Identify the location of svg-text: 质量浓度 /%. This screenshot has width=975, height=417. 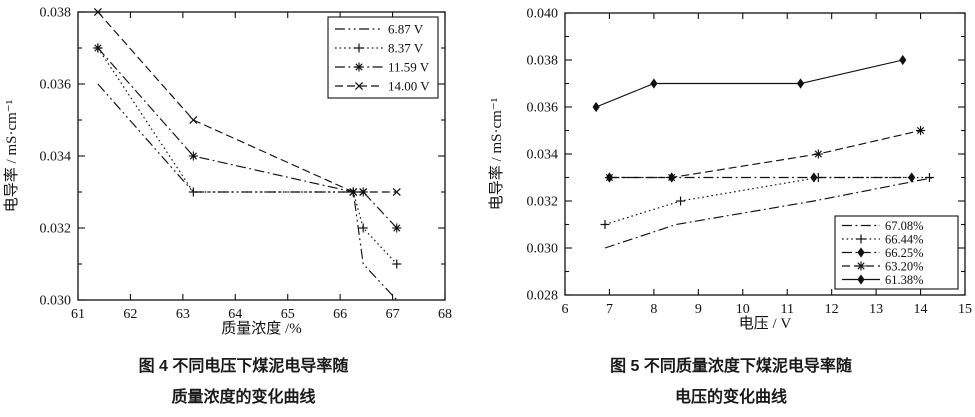
(261, 328).